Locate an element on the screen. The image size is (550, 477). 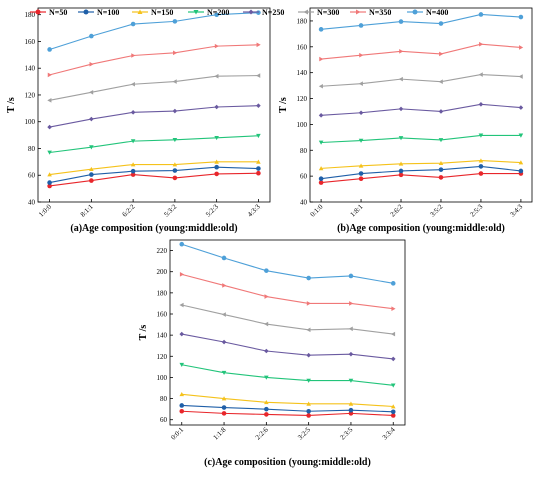
legend-label: N=400 is located at coordinates (437, 12).